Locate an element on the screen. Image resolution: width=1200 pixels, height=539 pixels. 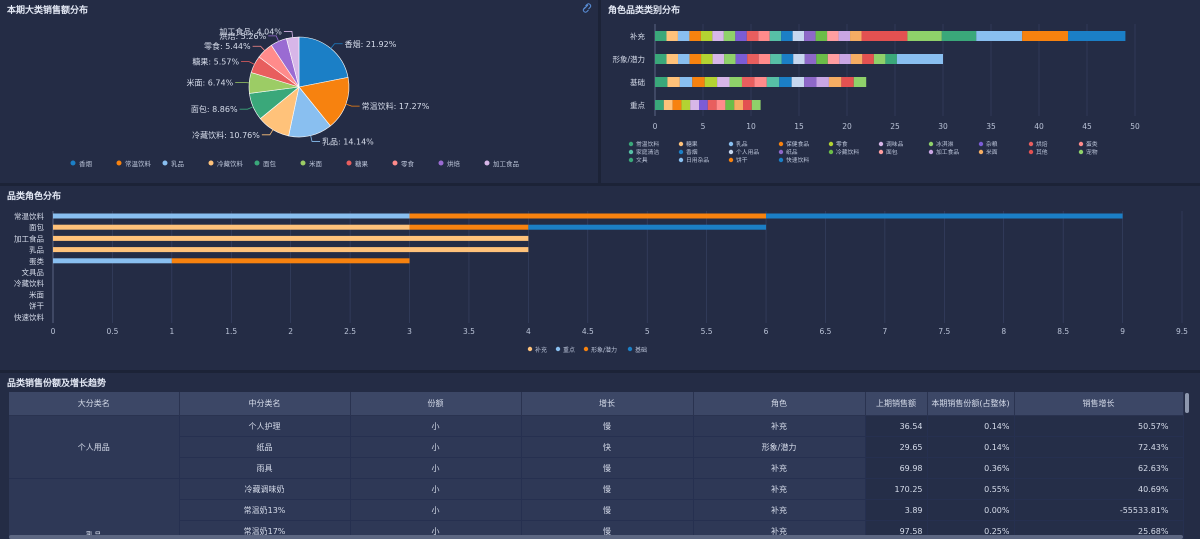
legend-label: 家庭清洁 is located at coordinates (647, 152).